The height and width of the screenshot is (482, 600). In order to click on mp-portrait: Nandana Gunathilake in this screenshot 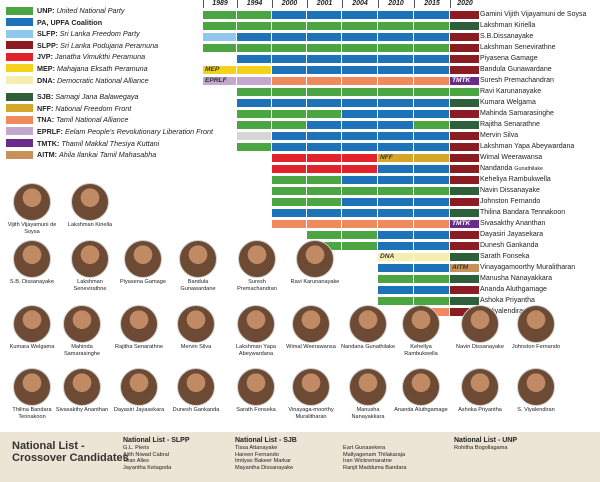, I will do `click(368, 328)`.